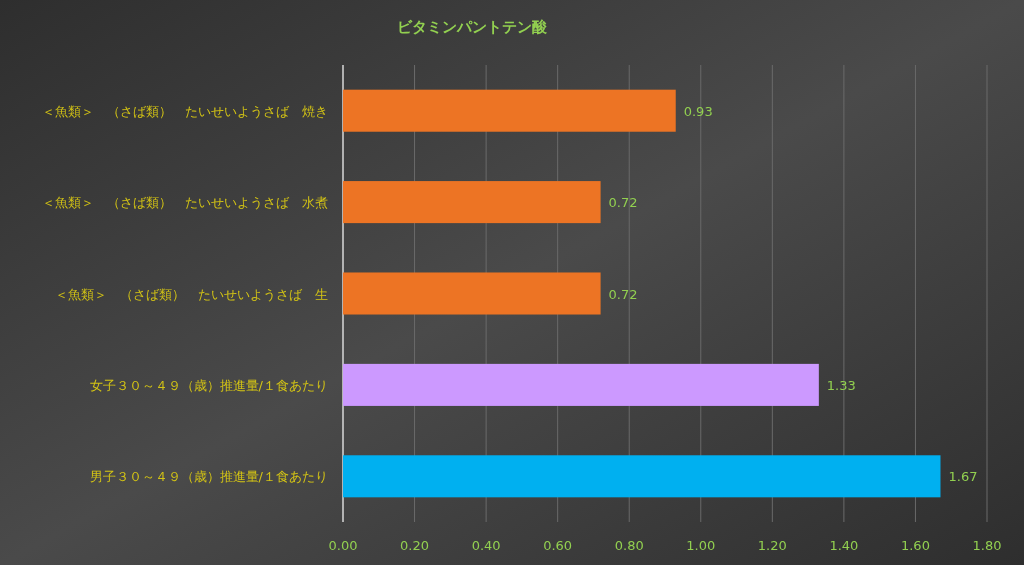  I want to click on x-tick-label: 1.80, so click(987, 545).